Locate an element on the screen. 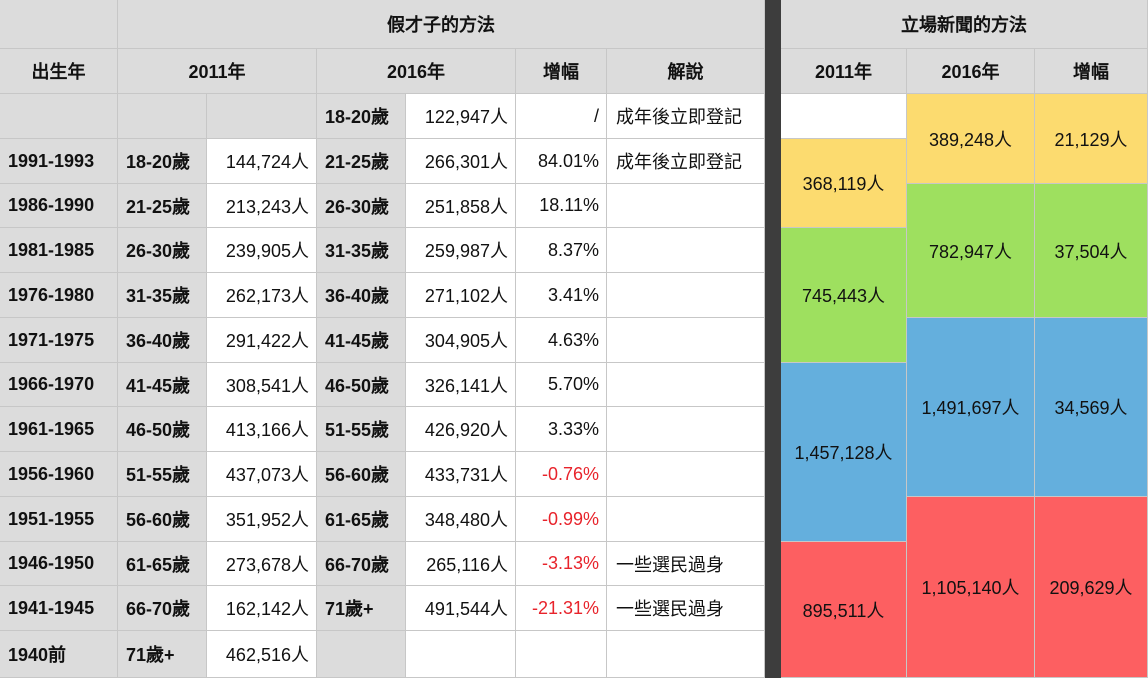  age-2016-cell: 61-65歲 is located at coordinates (361, 519).